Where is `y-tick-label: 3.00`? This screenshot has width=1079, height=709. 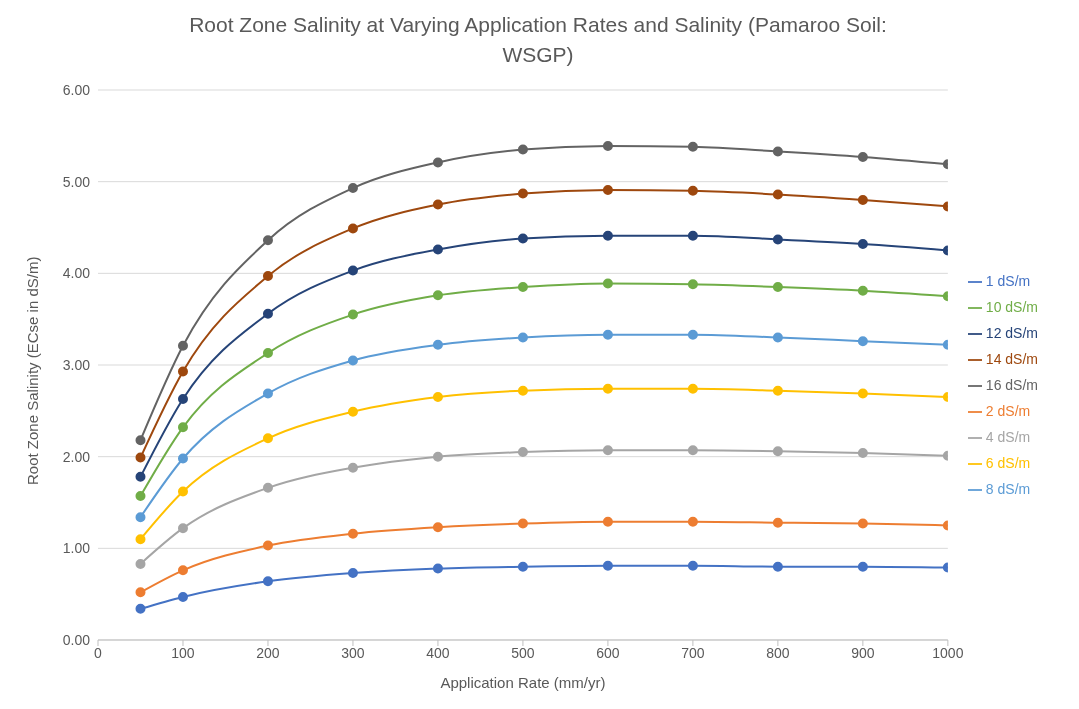 y-tick-label: 3.00 is located at coordinates (76, 364).